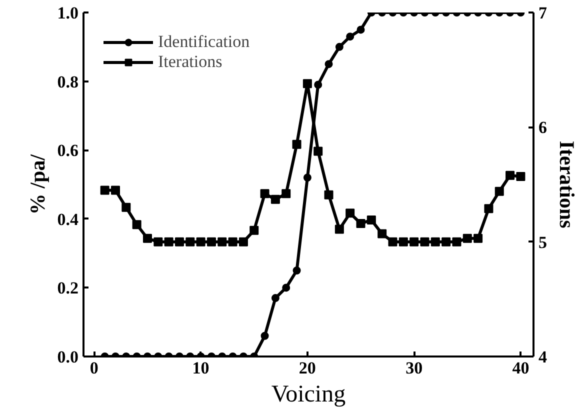  Describe the element at coordinates (542, 242) in the screenshot. I see `y2-tick-label: 5` at that location.